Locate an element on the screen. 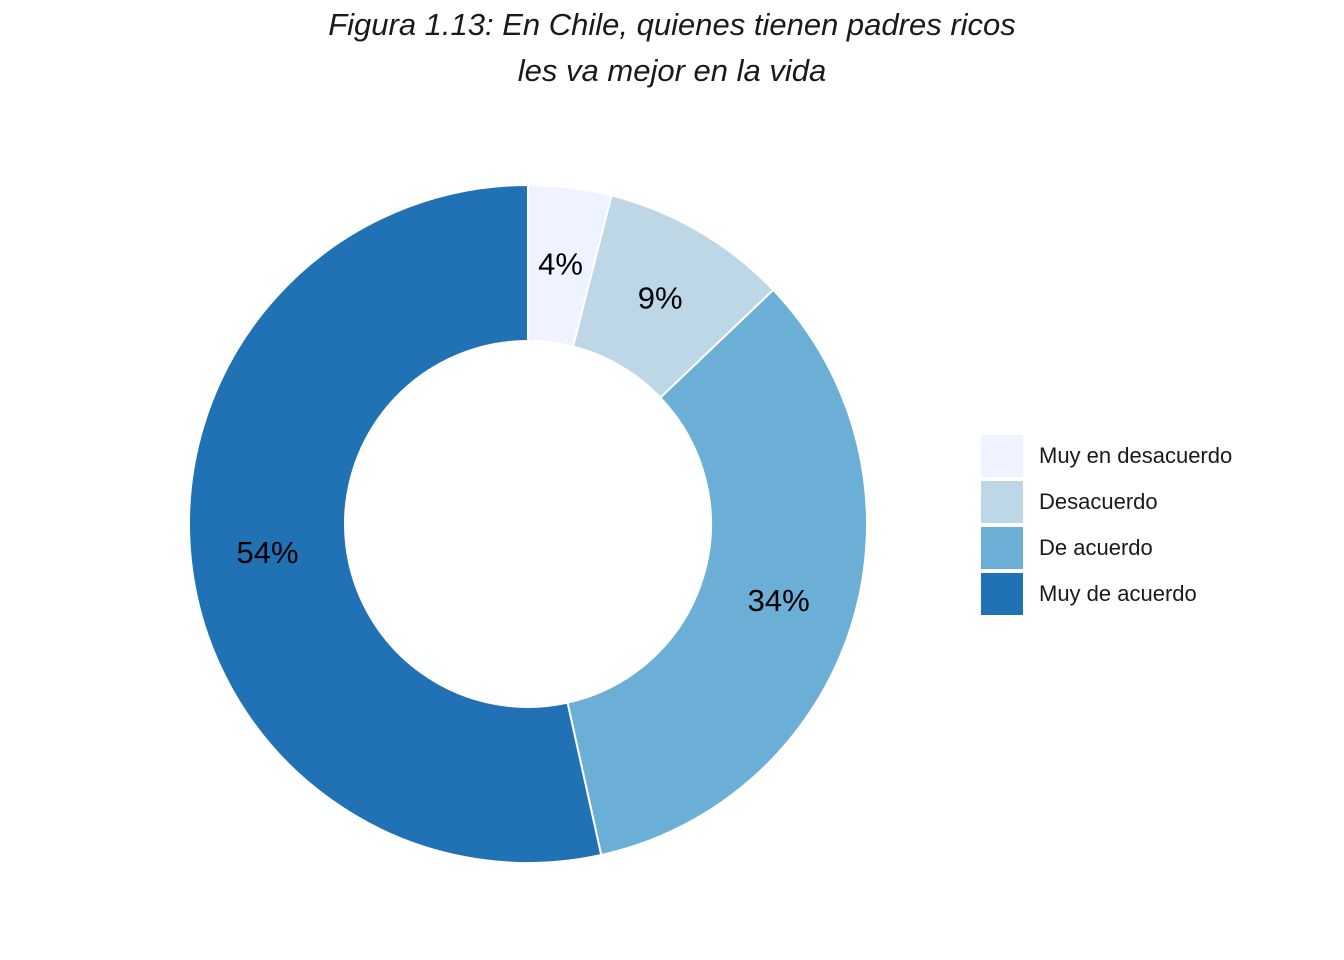 Image resolution: width=1344 pixels, height=960 pixels. data-label-desacuerdo: 9% is located at coordinates (660, 297).